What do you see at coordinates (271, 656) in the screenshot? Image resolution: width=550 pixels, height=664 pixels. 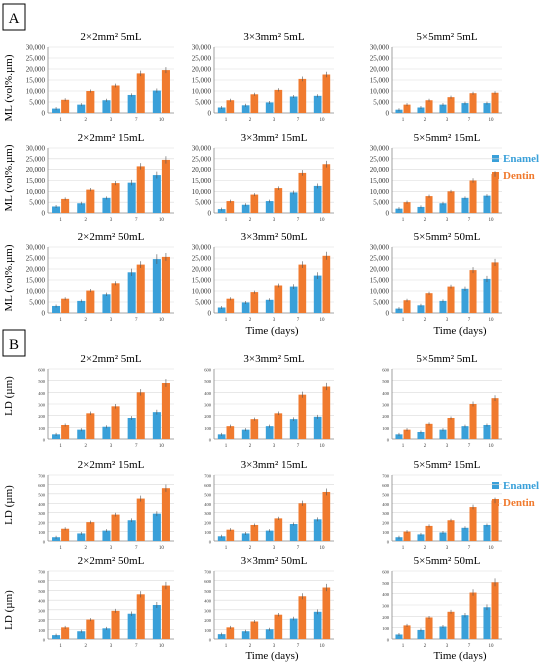 I see `xlabel-b-col2: Time (days)` at bounding box center [271, 656].